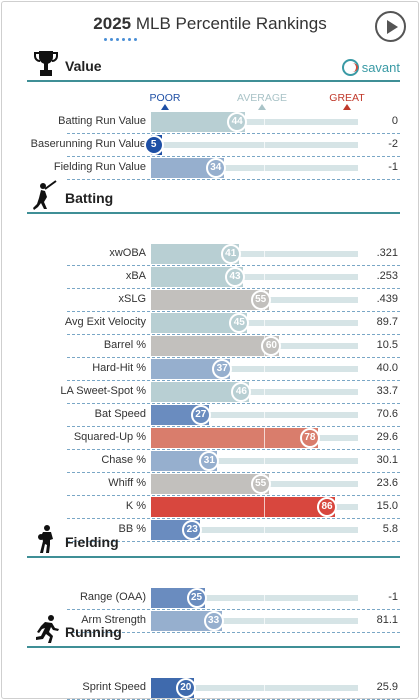  I want to click on metric-name: xSLG, so click(132, 299).